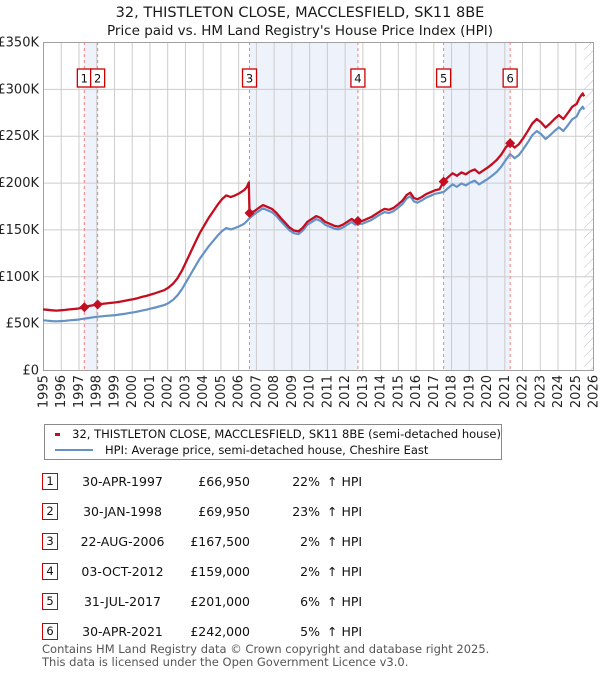 The width and height of the screenshot is (600, 680). I want to click on sale-flag-label-6: 6, so click(509, 79).